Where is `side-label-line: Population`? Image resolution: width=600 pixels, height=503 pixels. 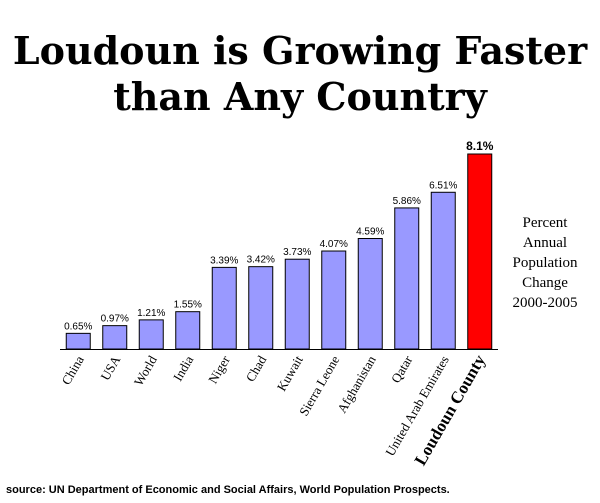 side-label-line: Population is located at coordinates (545, 263).